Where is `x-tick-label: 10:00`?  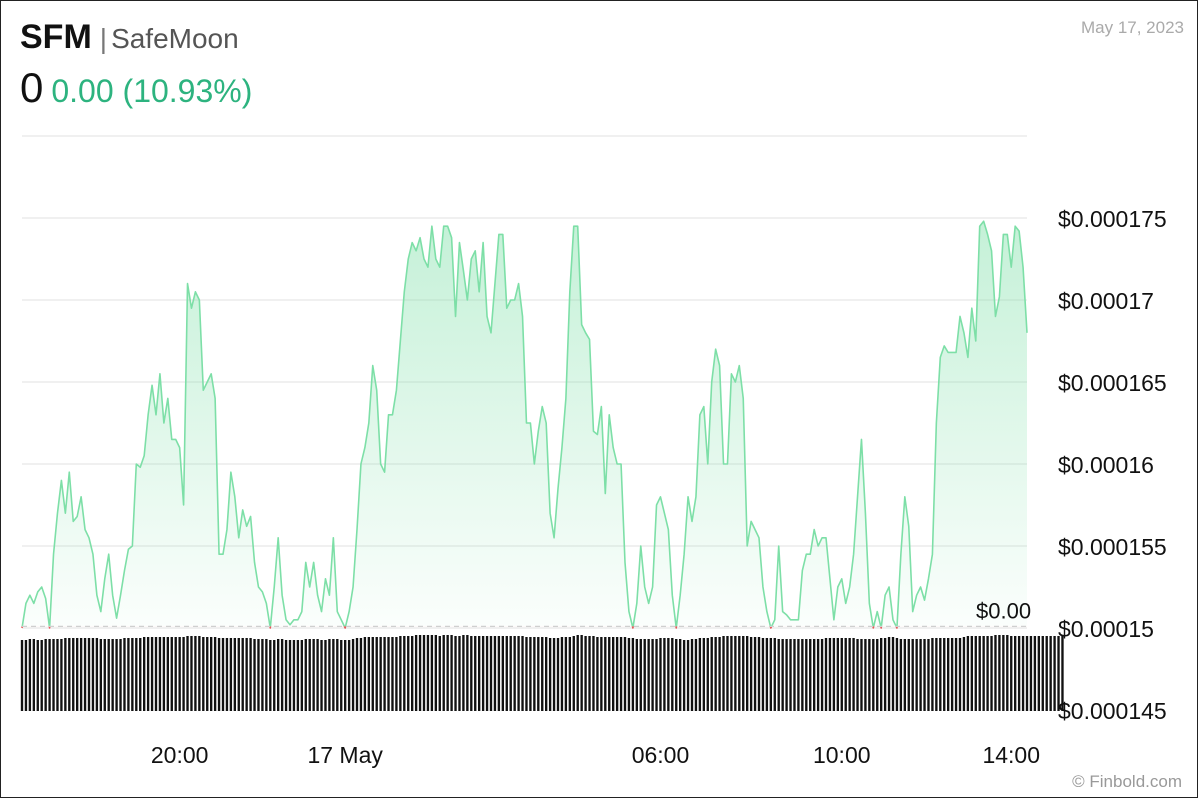 x-tick-label: 10:00 is located at coordinates (842, 755).